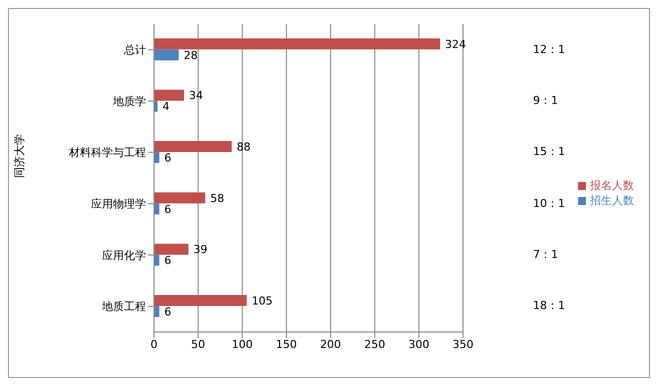 Image resolution: width=660 pixels, height=384 pixels. What do you see at coordinates (549, 152) in the screenshot?
I see `text: 15：1` at bounding box center [549, 152].